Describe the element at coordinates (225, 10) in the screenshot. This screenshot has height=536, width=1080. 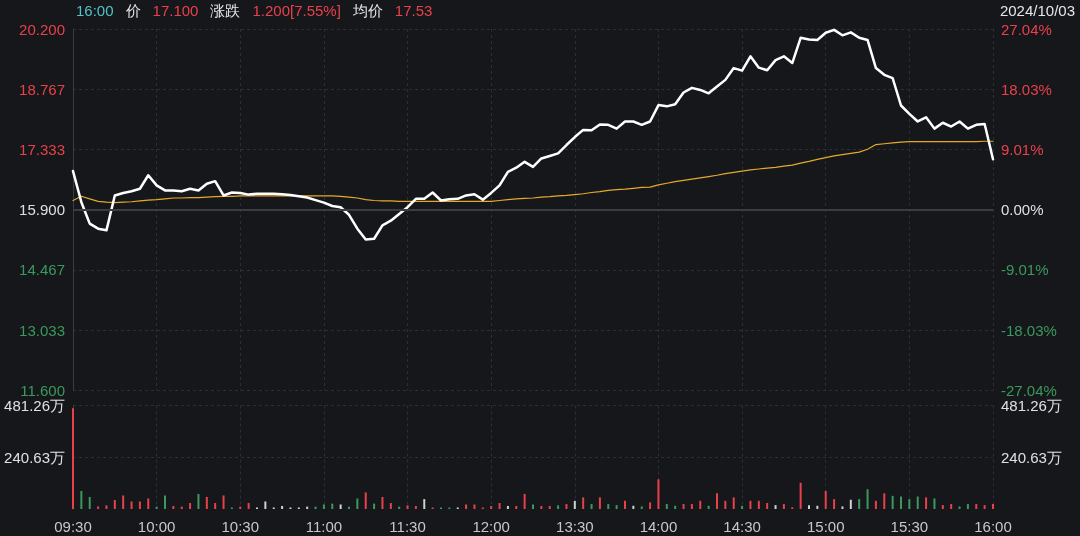
I see `text: 涨跌` at that location.